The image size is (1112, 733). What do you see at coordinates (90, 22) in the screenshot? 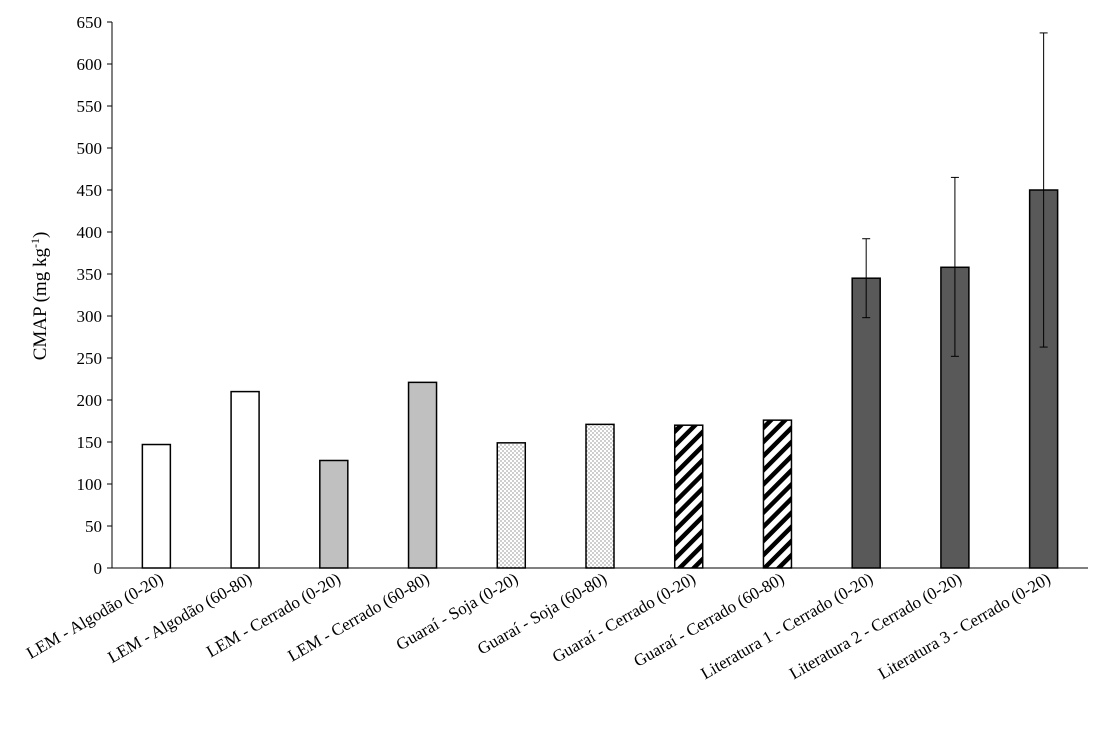
I see `y-tick-label: 650` at bounding box center [90, 22].